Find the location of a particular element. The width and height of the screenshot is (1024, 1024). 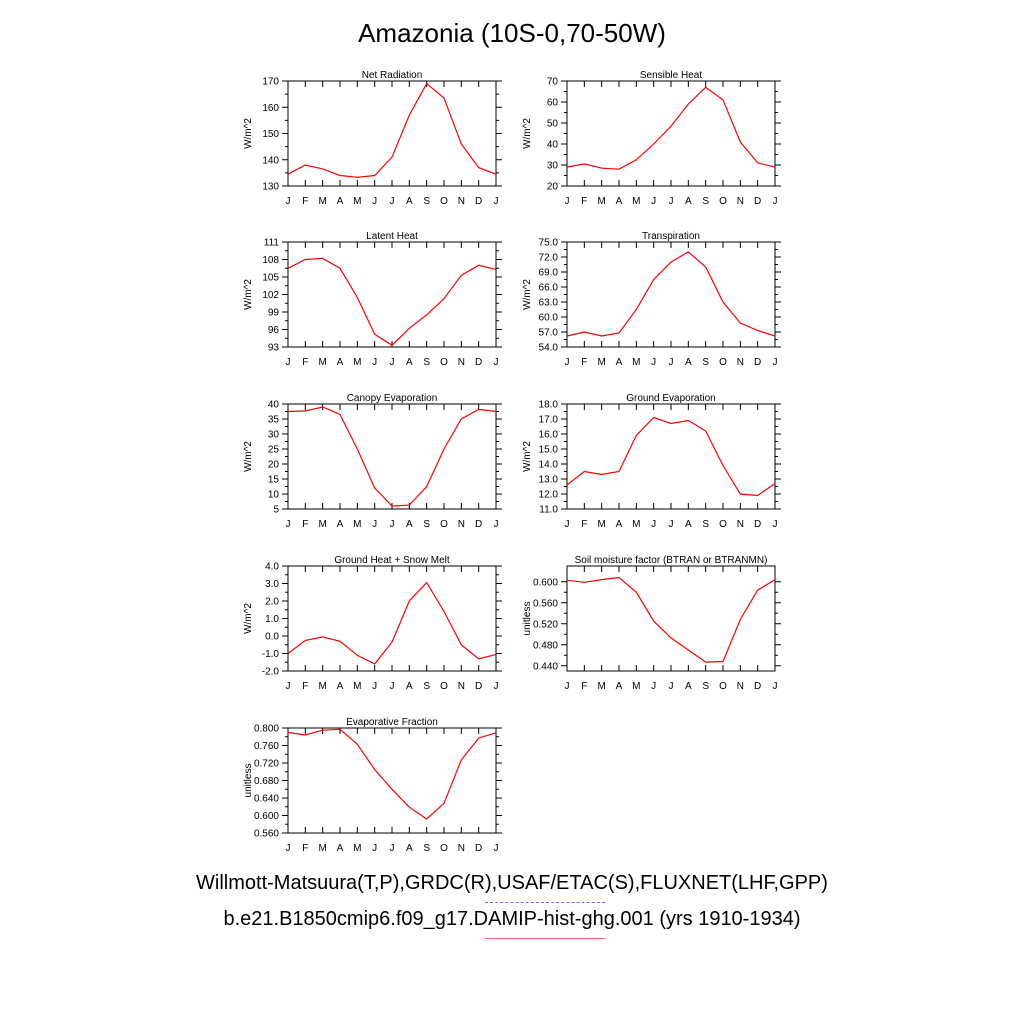

y-tick-label: 75.0 is located at coordinates (549, 243).